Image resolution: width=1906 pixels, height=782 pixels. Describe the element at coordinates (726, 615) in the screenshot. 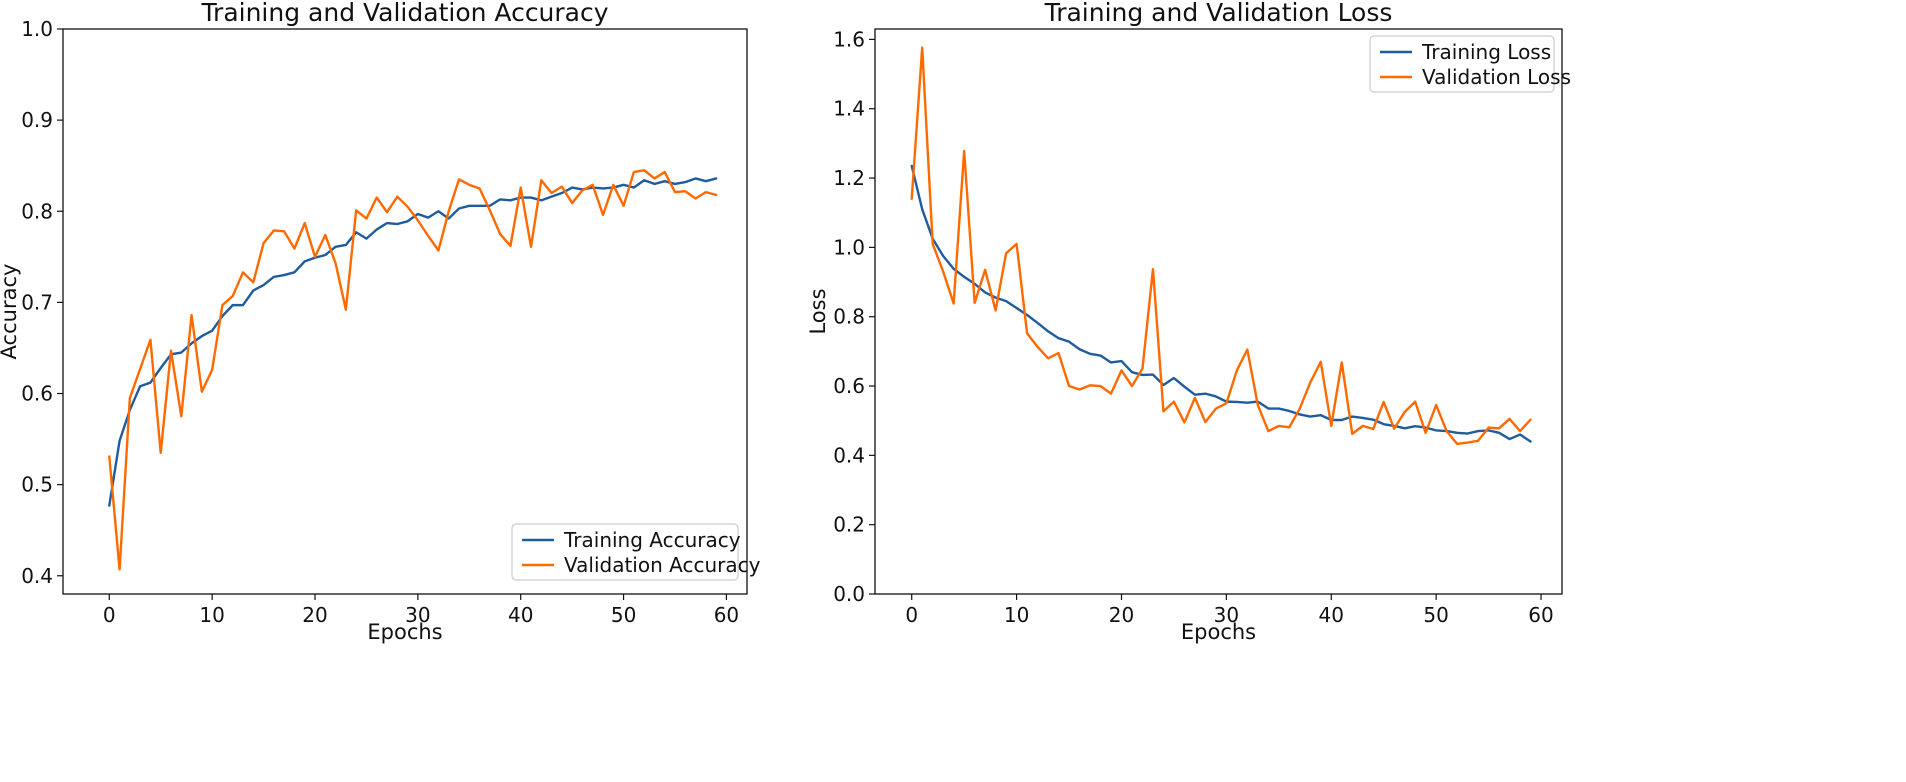

I see `accuracy-x-tick-label: 60` at that location.